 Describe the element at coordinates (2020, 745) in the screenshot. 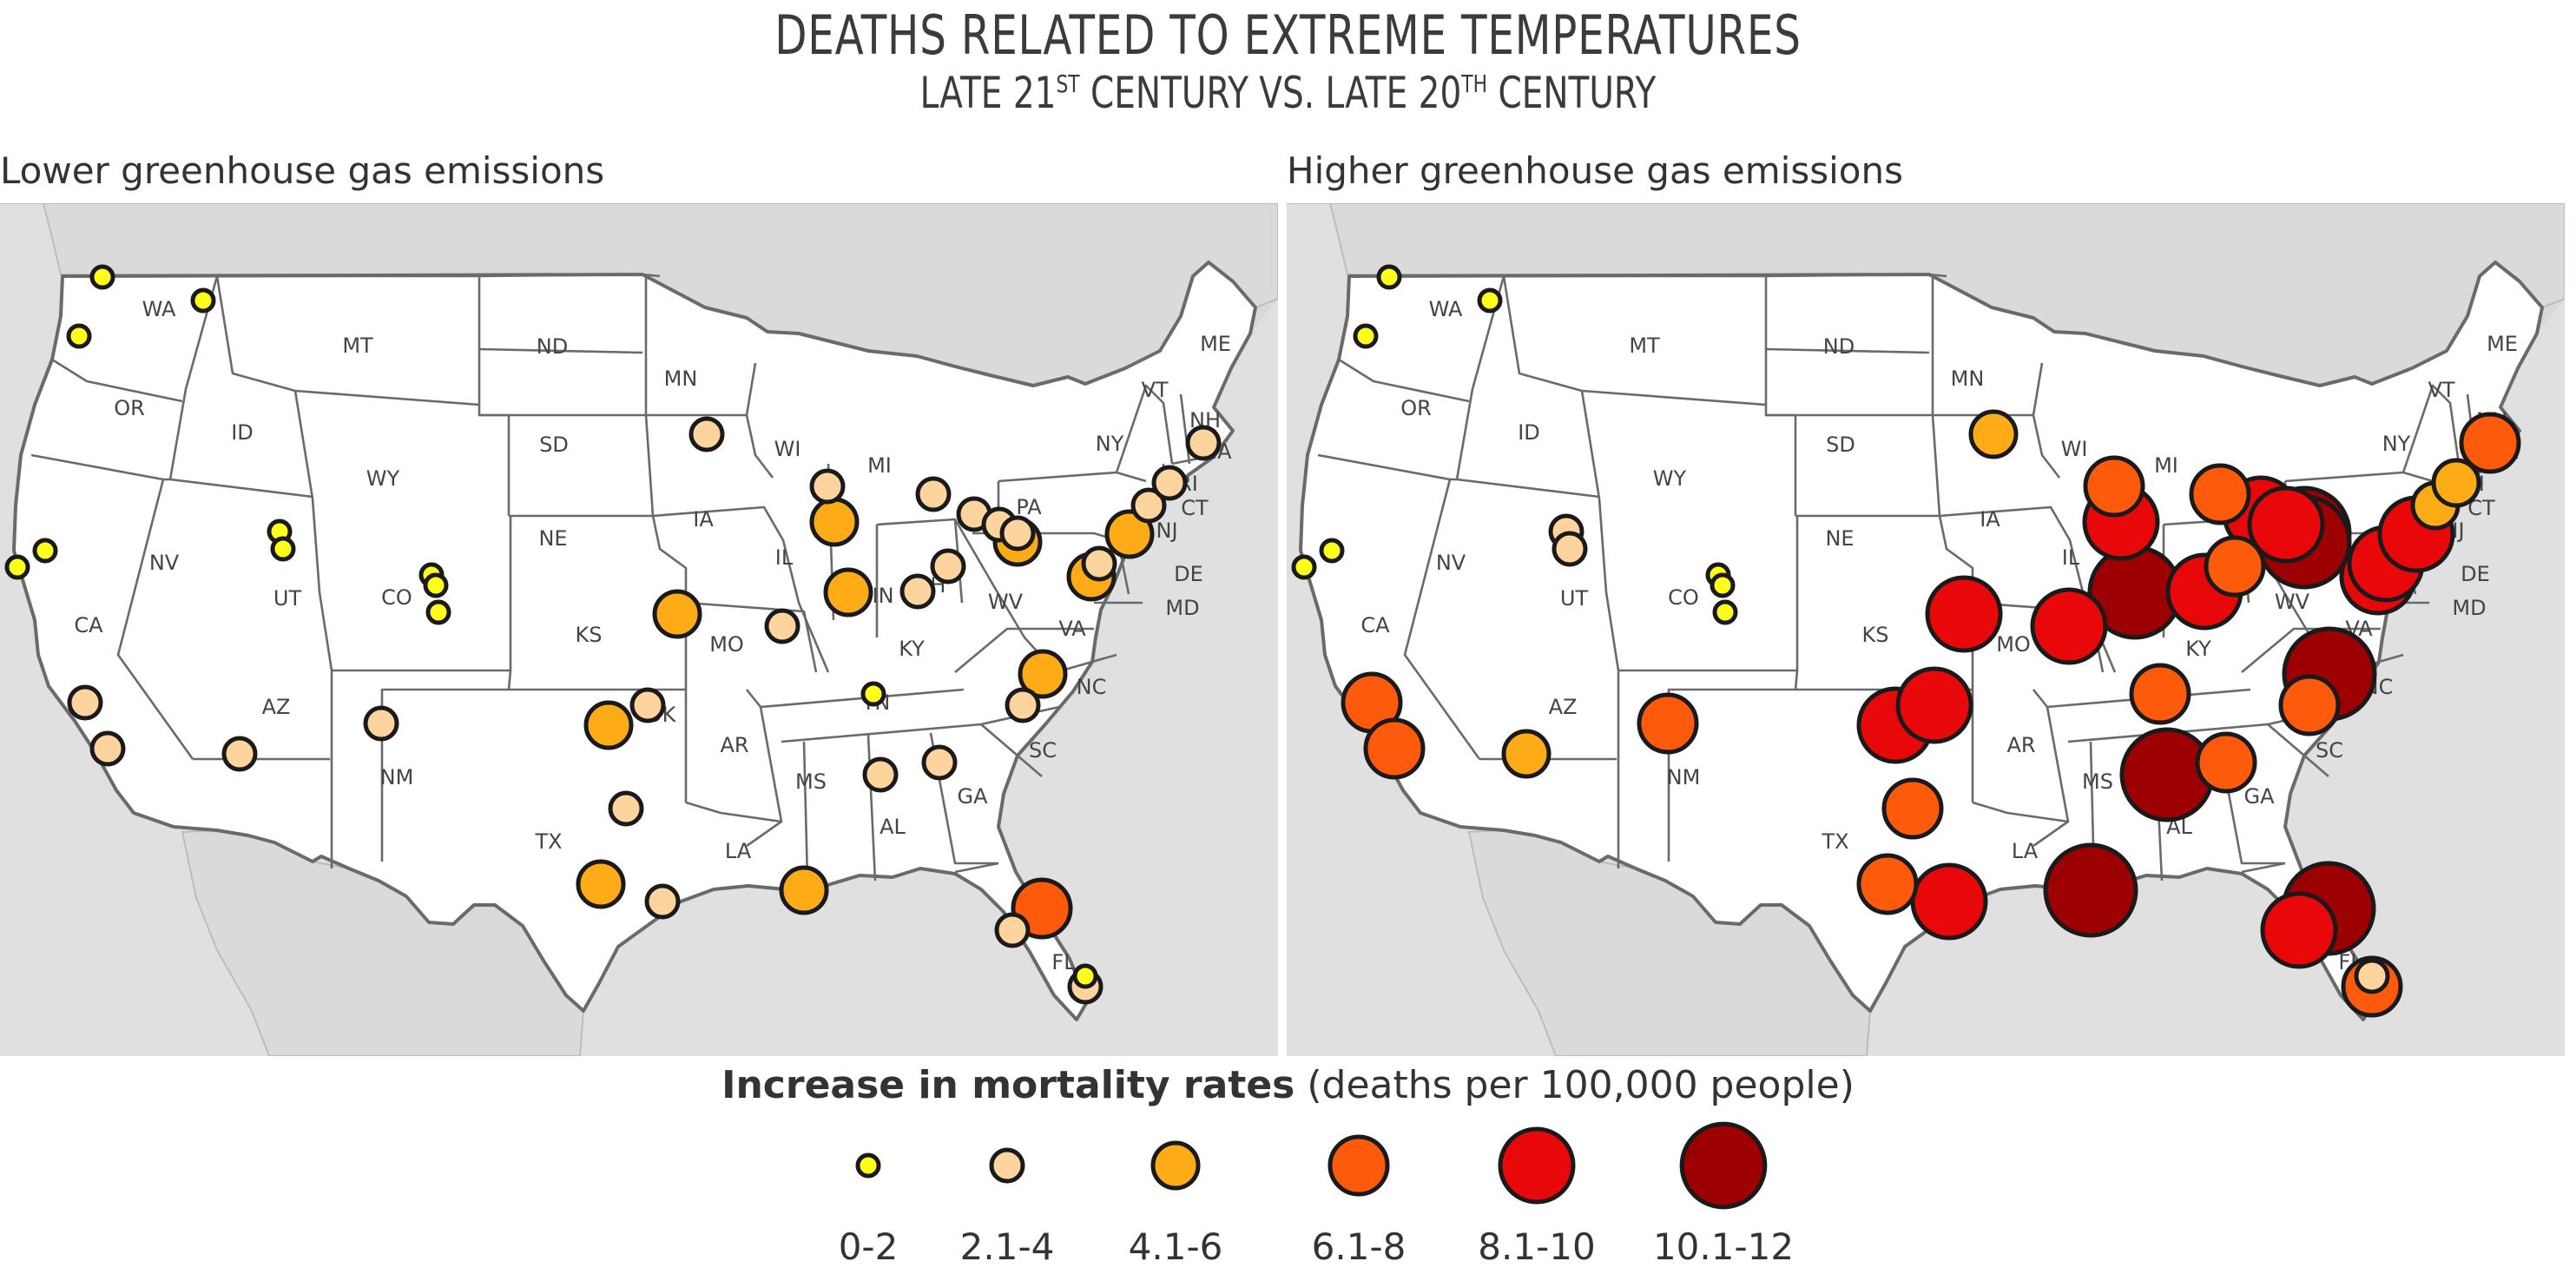

I see `higher-state-label-ar: AR` at that location.